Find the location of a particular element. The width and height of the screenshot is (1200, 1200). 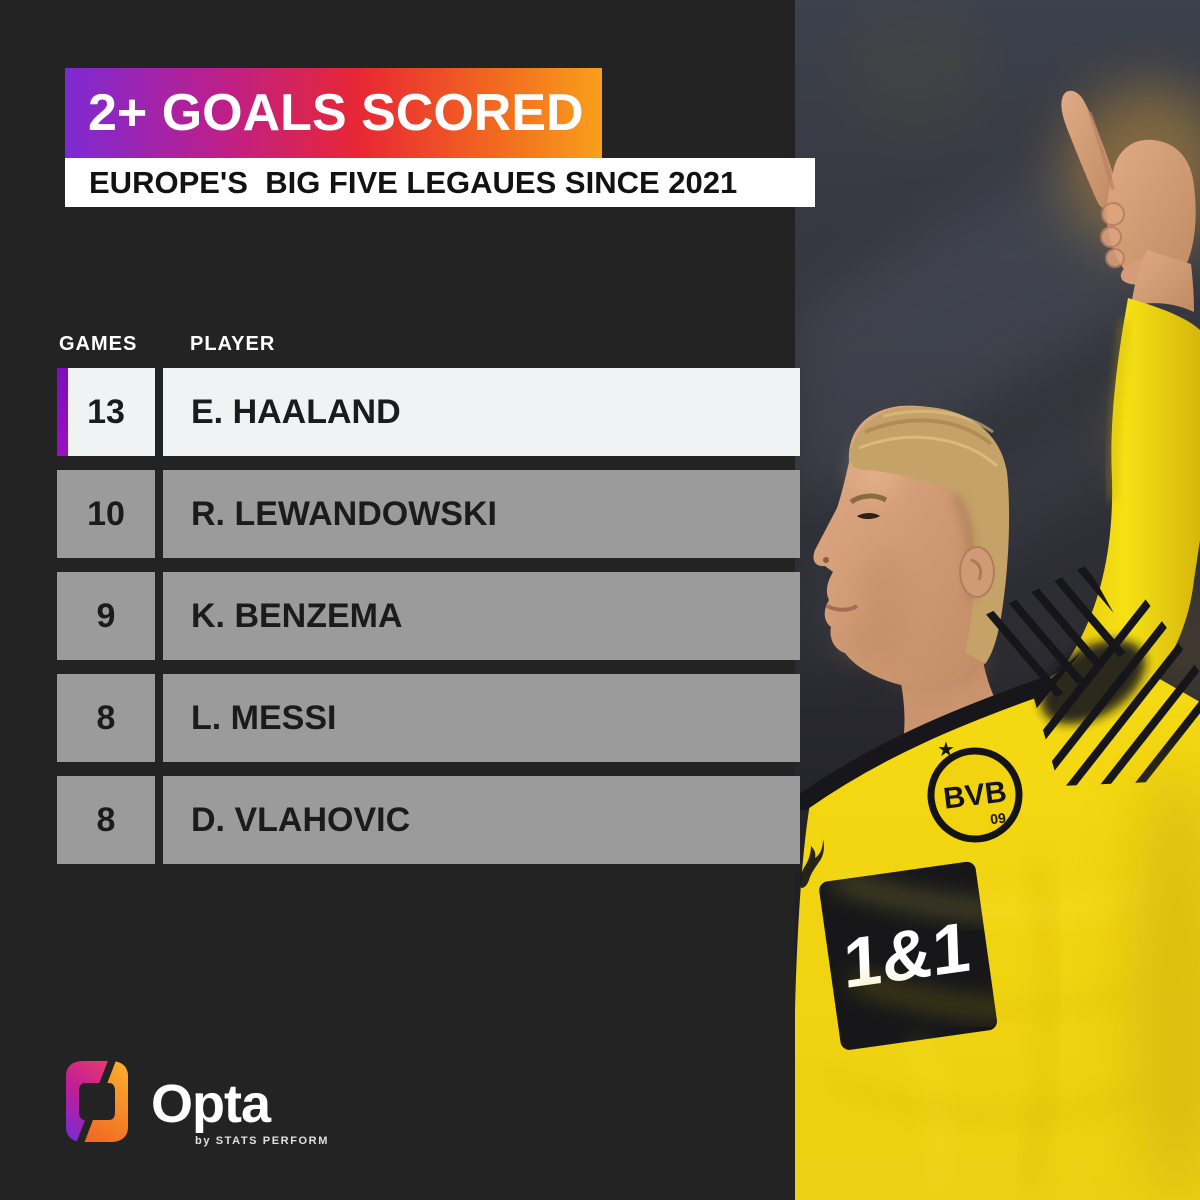

jersey-shading is located at coordinates (1011, 980).